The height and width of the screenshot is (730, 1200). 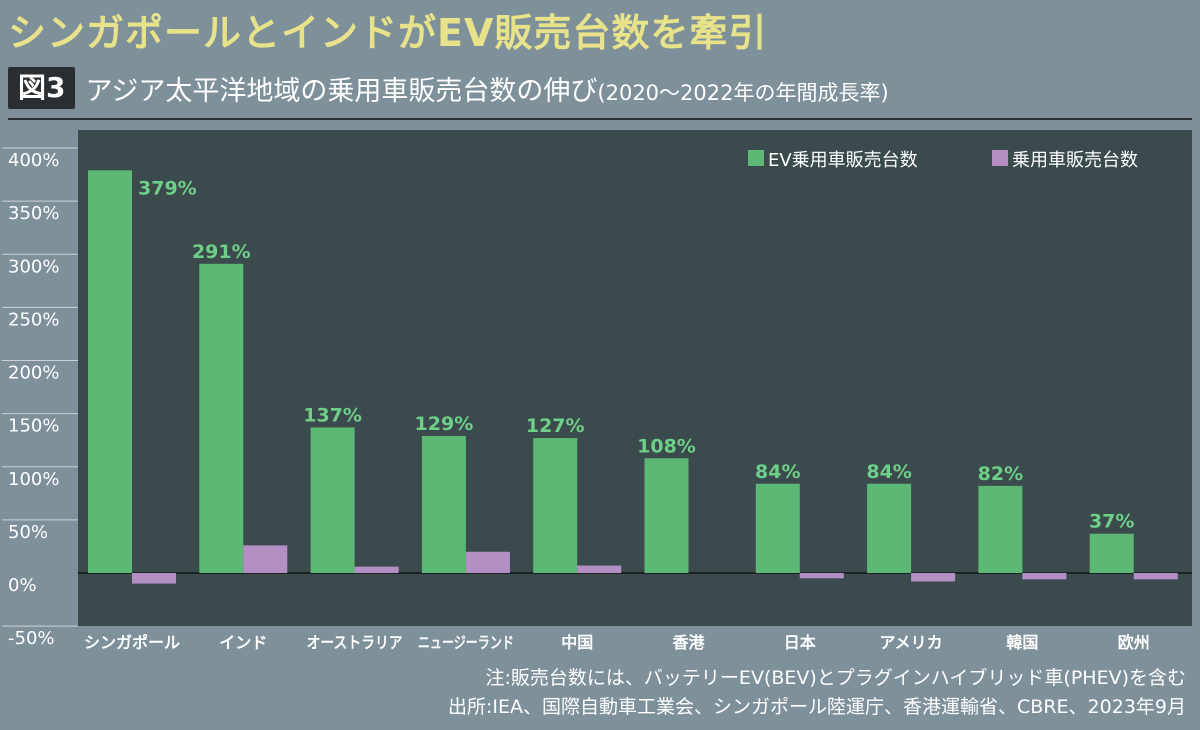 I want to click on value-label: 108%, so click(x=666, y=446).